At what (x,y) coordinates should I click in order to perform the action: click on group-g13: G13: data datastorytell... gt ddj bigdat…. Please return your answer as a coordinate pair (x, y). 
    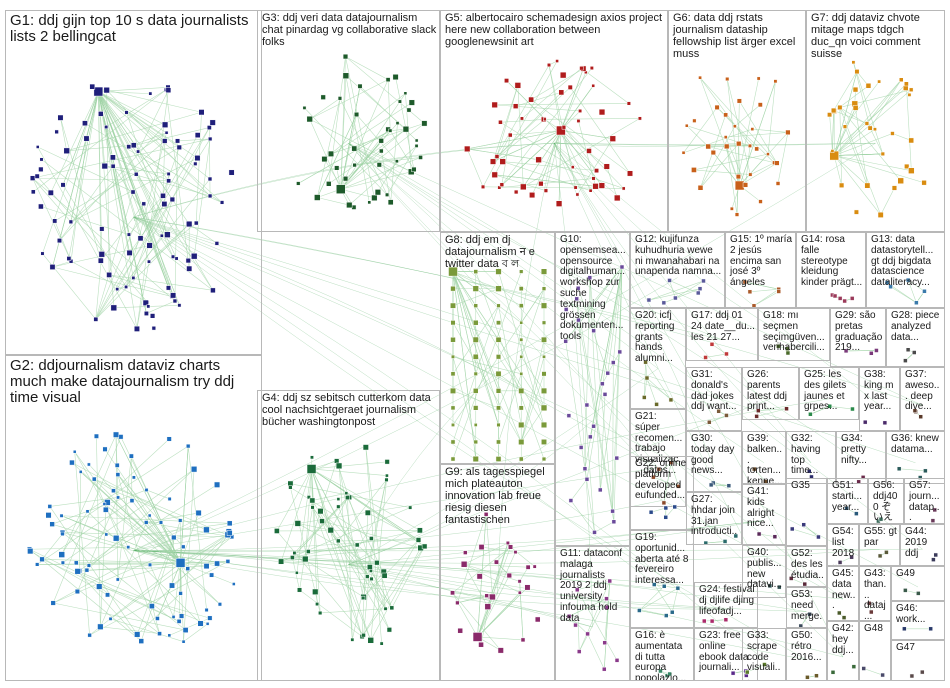
    Looking at the image, I should click on (905, 270).